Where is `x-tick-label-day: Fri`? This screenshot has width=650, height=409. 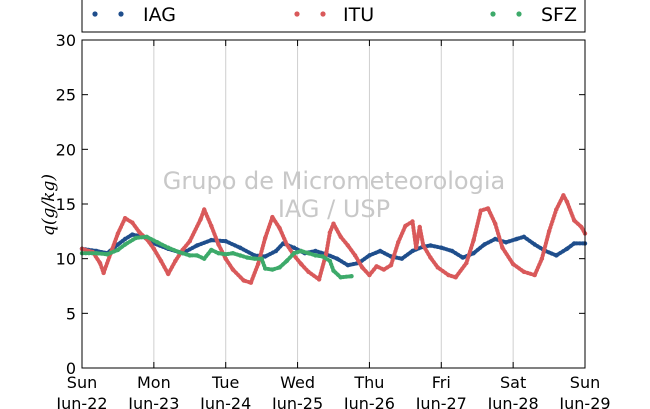 x-tick-label-day: Fri is located at coordinates (441, 382).